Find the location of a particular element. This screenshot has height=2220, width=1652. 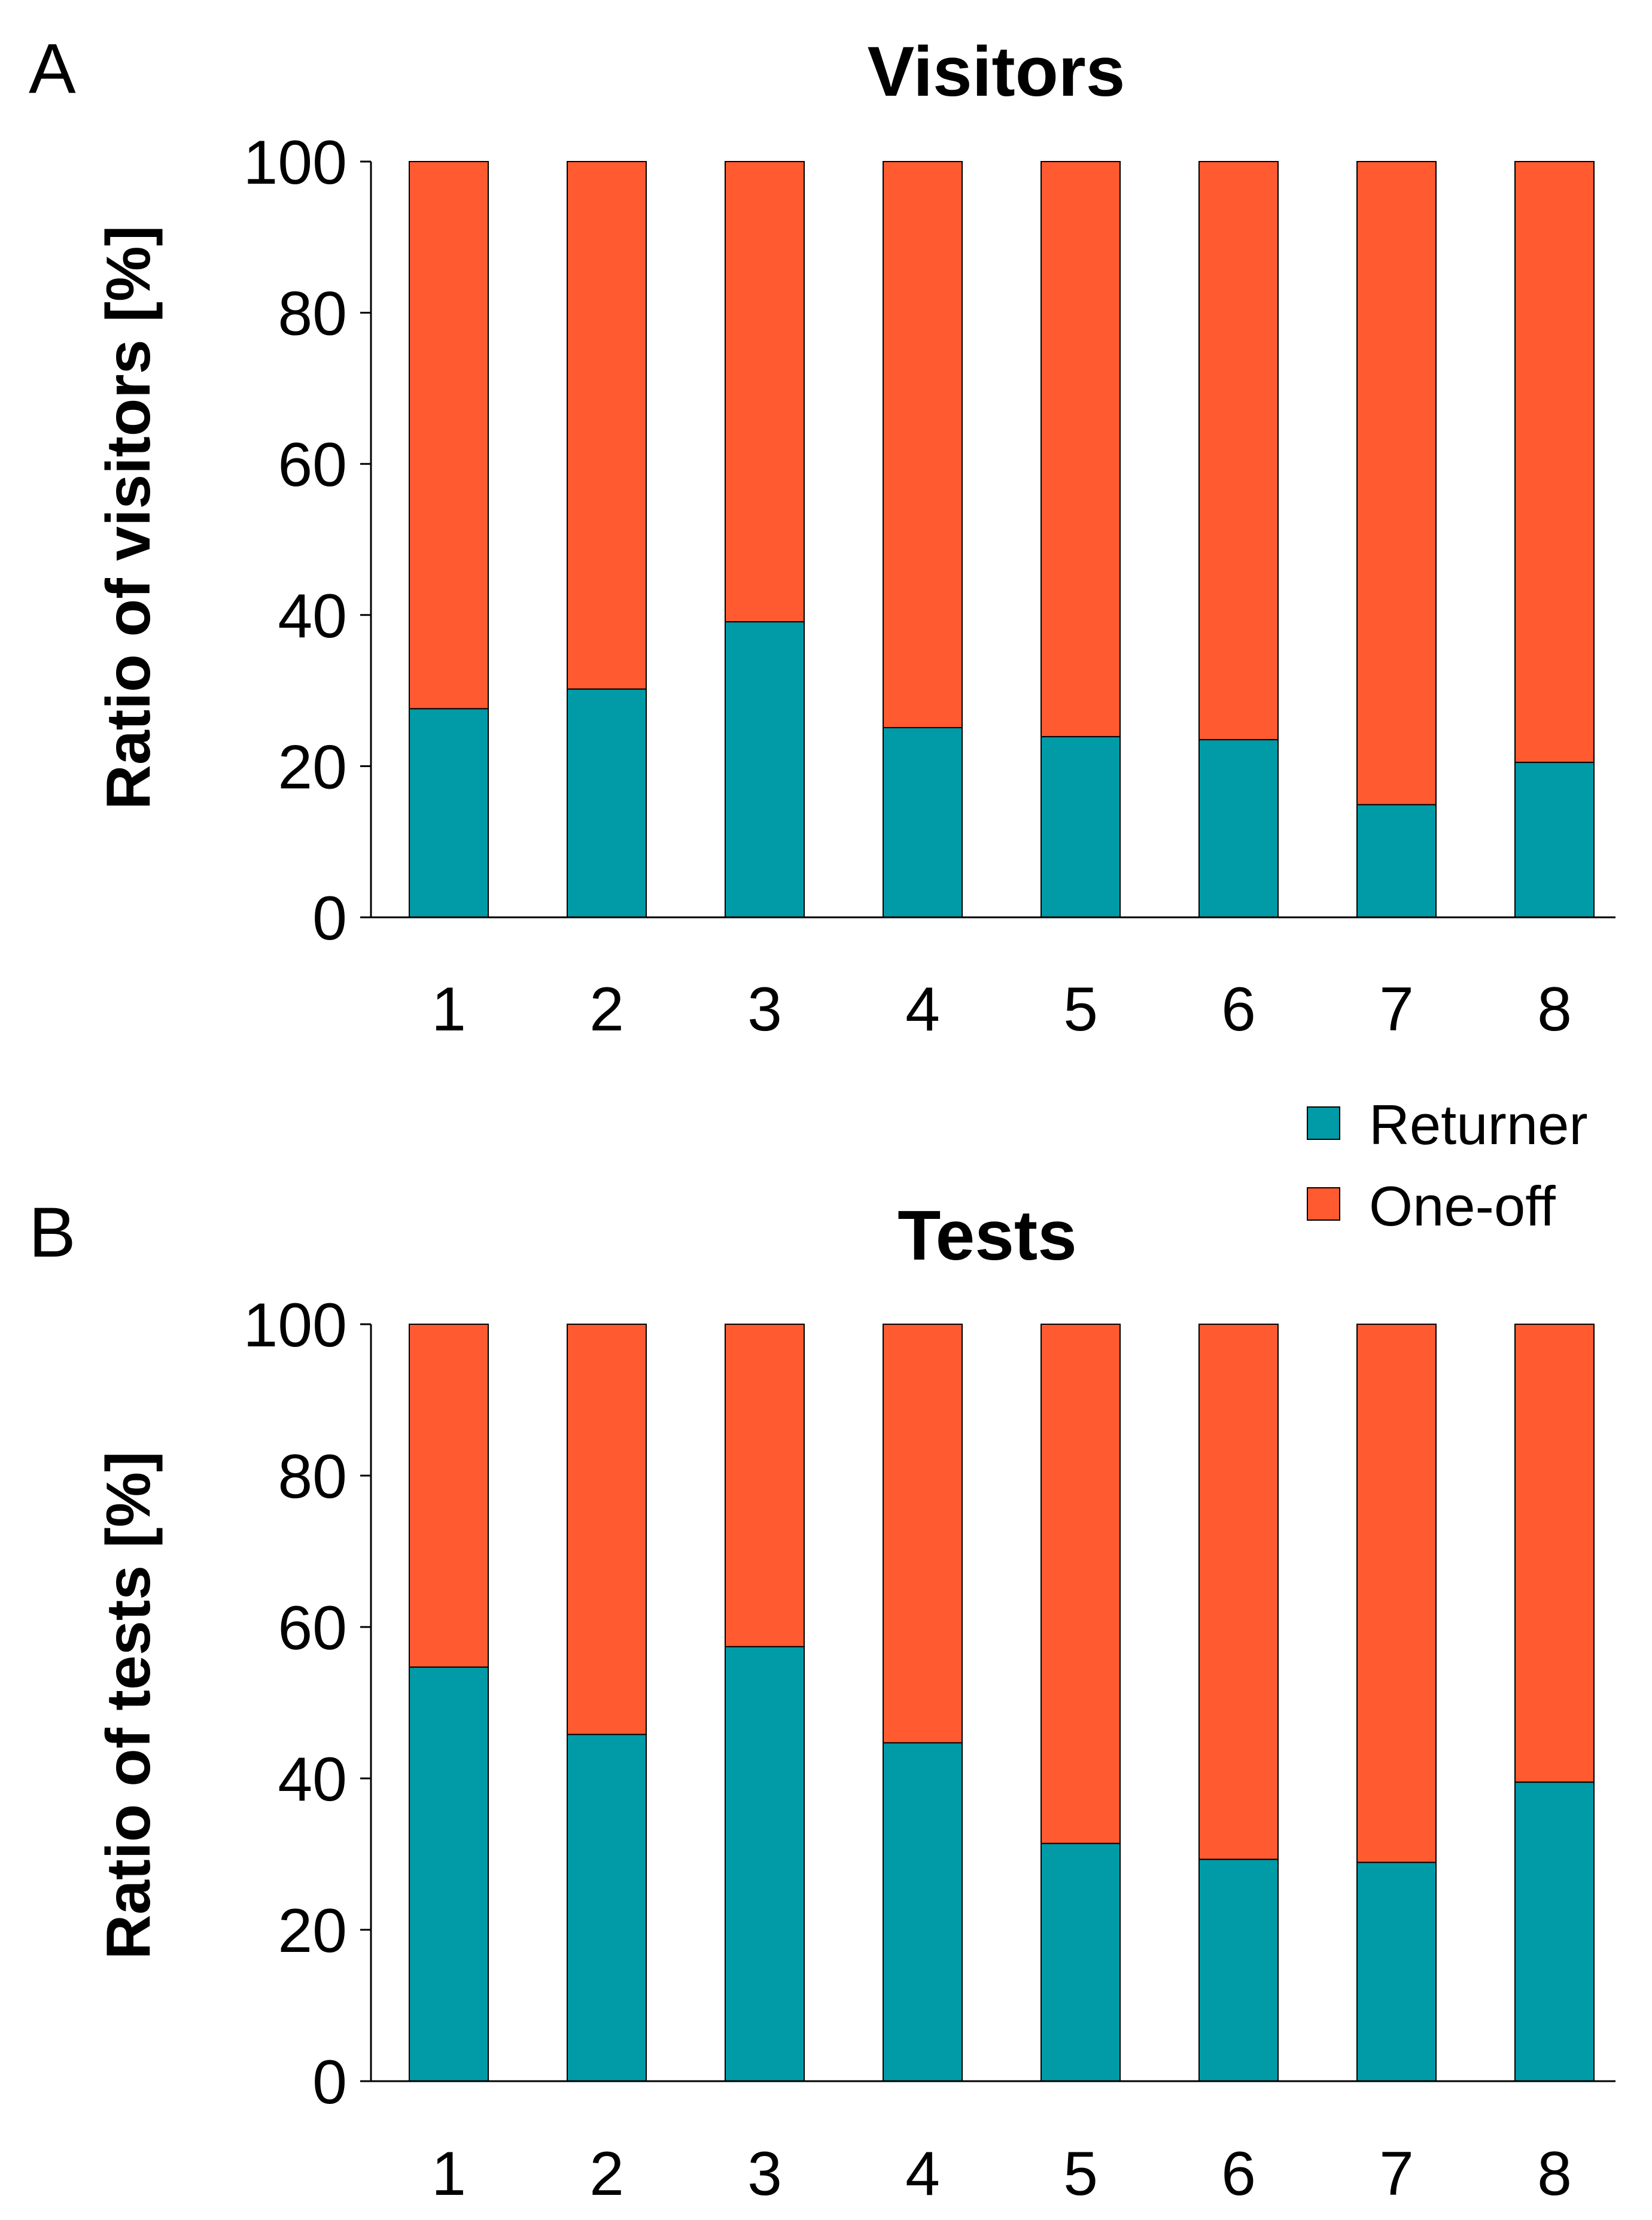

panel-letter-a: A is located at coordinates (52, 68).